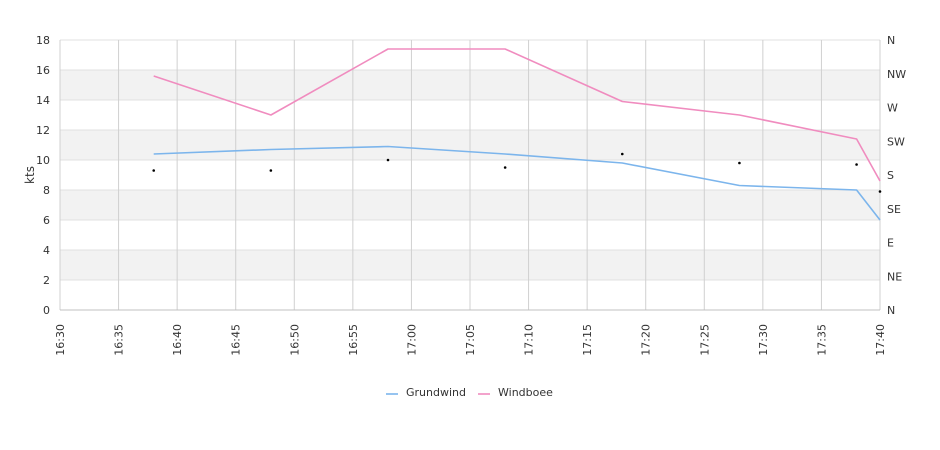 This screenshot has height=450, width=940. What do you see at coordinates (896, 175) in the screenshot?
I see `right-axis-ticks: N NE E SE S SW W NW N` at bounding box center [896, 175].